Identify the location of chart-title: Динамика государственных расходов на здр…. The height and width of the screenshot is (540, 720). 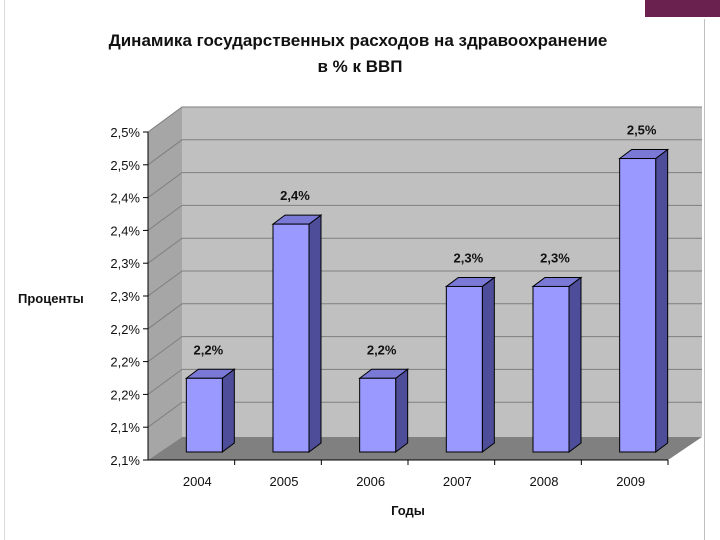
(358, 40).